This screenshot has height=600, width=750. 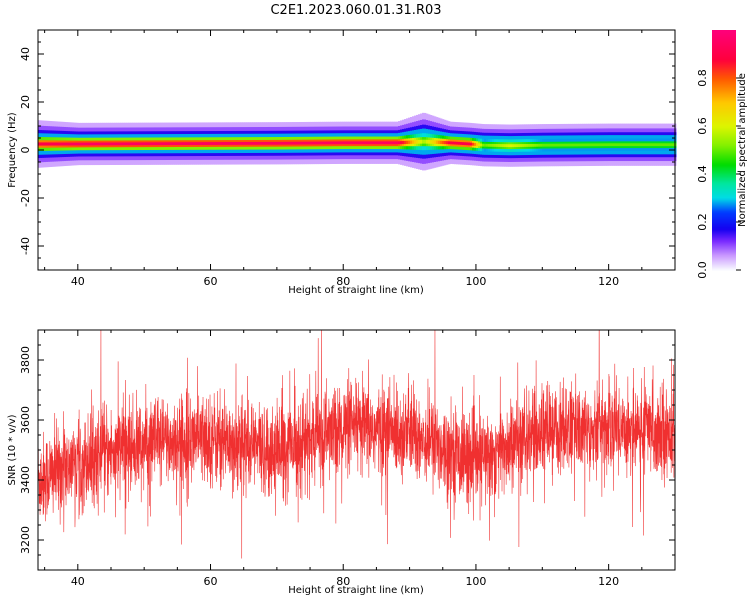 I want to click on colorbar-tick-label: 0.4, so click(x=702, y=174).